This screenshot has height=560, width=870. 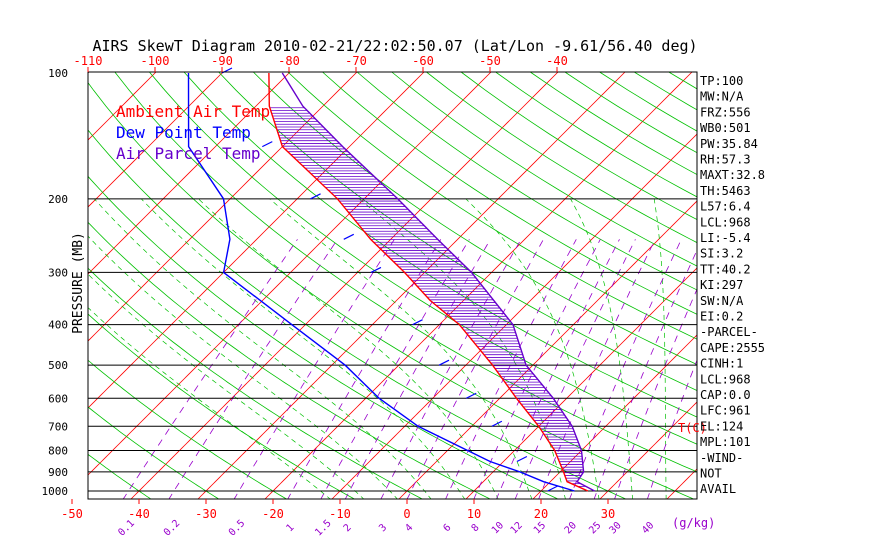 What do you see at coordinates (155, 61) in the screenshot?
I see `top-tick-label: -100` at bounding box center [155, 61].